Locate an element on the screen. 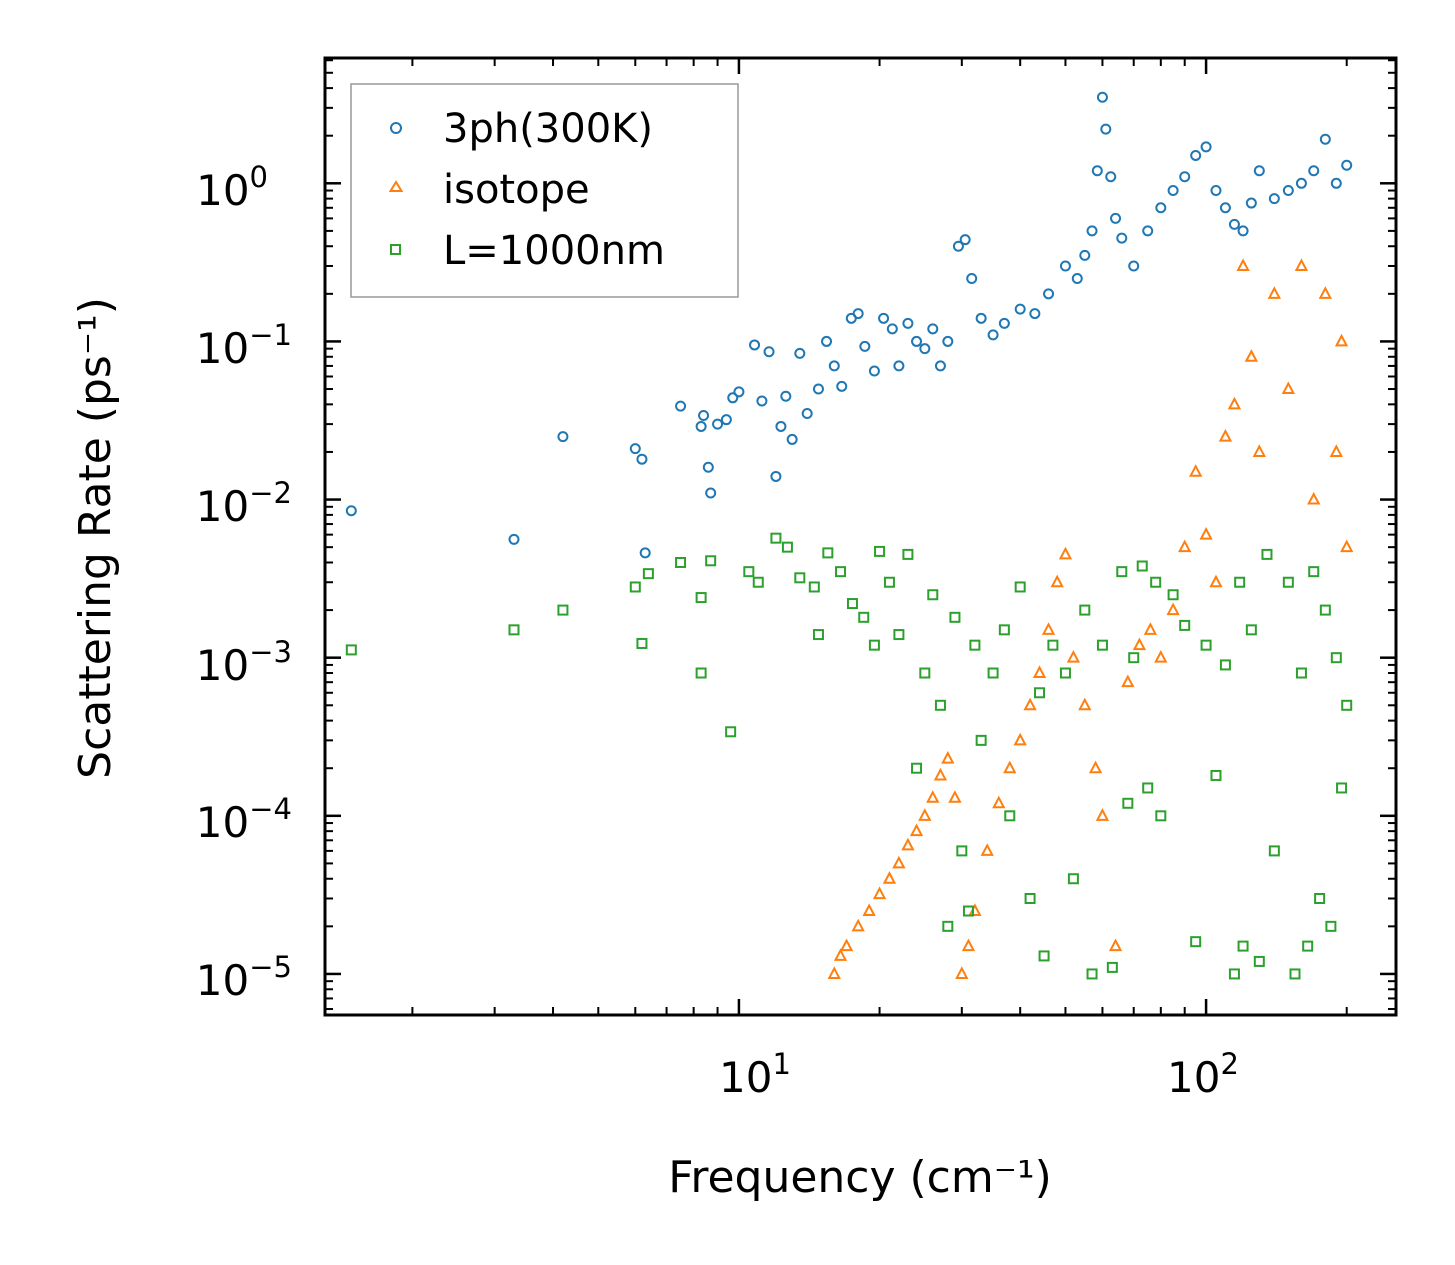 The width and height of the screenshot is (1455, 1265). x-tick-label-100: 102 is located at coordinates (1203, 1074).